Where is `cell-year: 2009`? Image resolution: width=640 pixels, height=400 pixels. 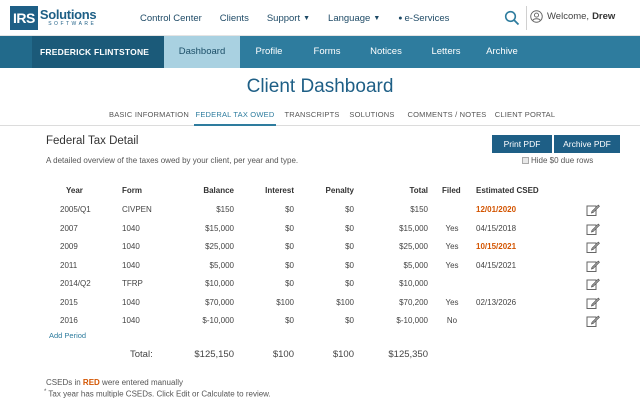 cell-year: 2009 is located at coordinates (69, 246).